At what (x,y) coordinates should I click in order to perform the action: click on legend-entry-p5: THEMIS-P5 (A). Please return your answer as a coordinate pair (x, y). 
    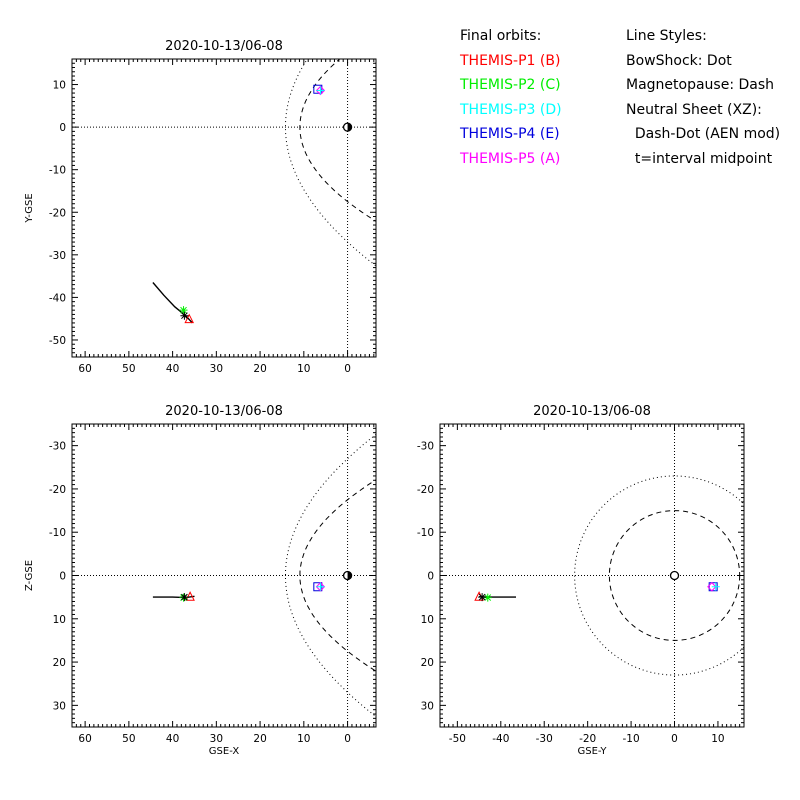
    Looking at the image, I should click on (510, 158).